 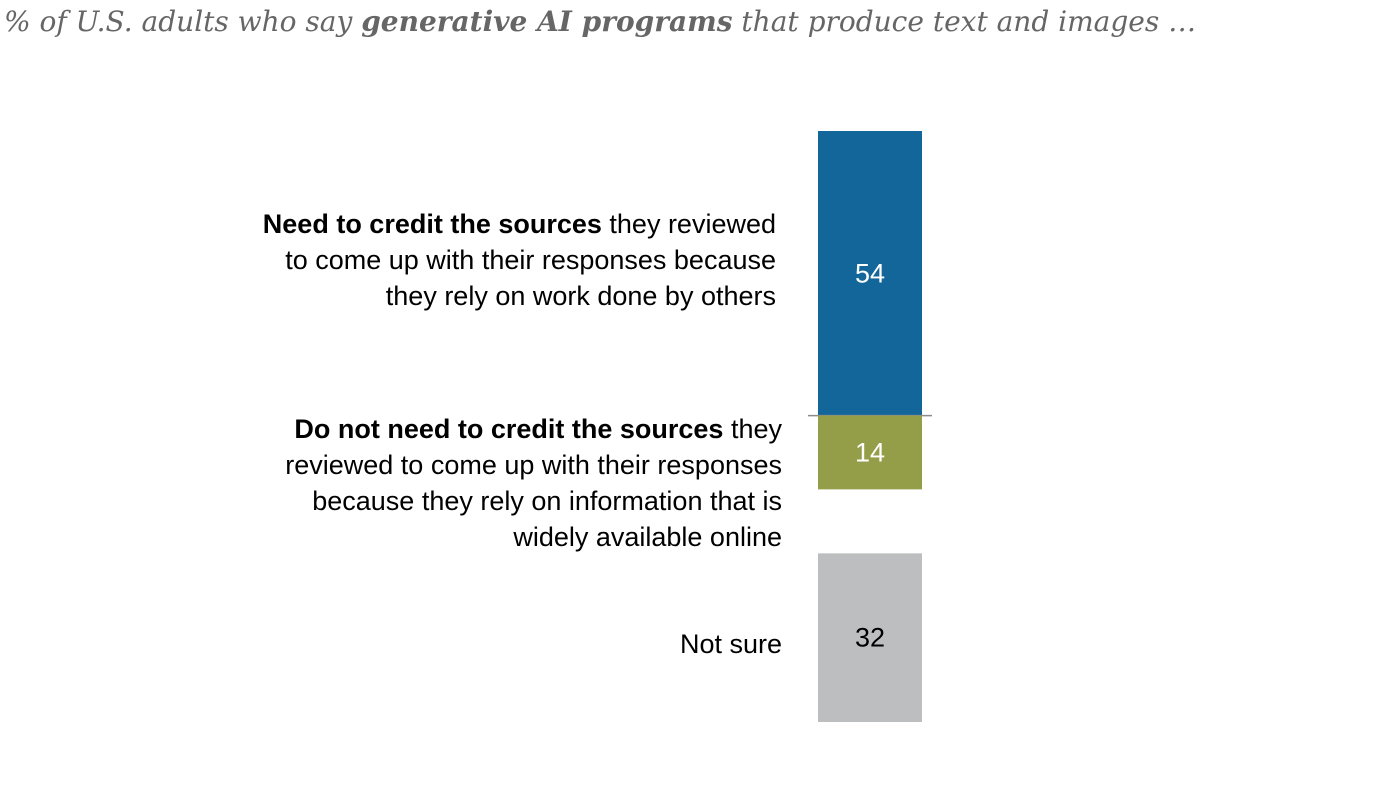 I want to click on data-label-not-sure: 32, so click(x=870, y=638).